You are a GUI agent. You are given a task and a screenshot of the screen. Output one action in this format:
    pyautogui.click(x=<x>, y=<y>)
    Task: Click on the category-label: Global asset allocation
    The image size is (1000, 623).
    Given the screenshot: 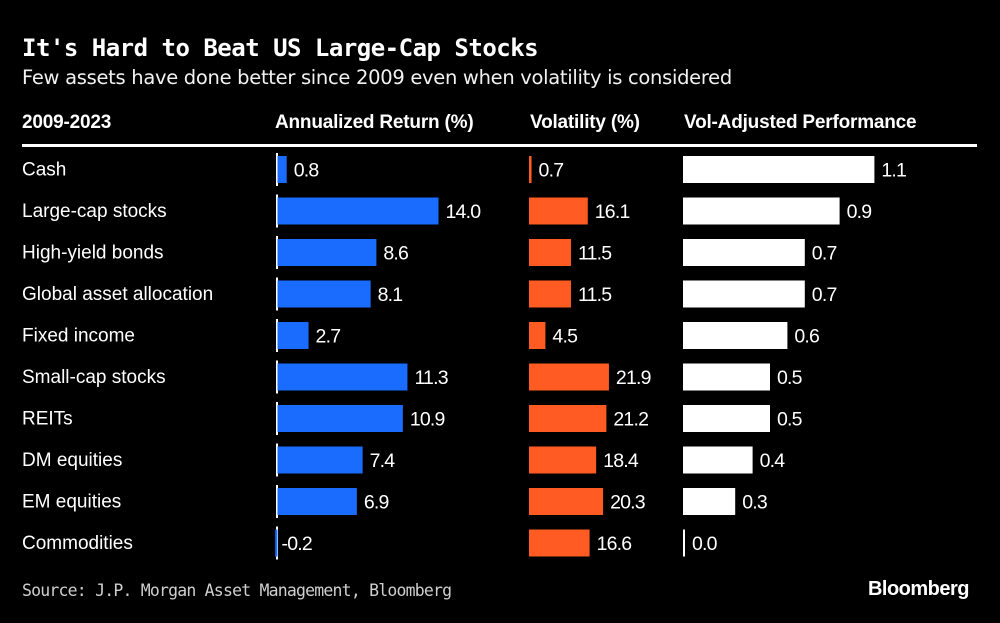 What is the action you would take?
    pyautogui.click(x=117, y=294)
    